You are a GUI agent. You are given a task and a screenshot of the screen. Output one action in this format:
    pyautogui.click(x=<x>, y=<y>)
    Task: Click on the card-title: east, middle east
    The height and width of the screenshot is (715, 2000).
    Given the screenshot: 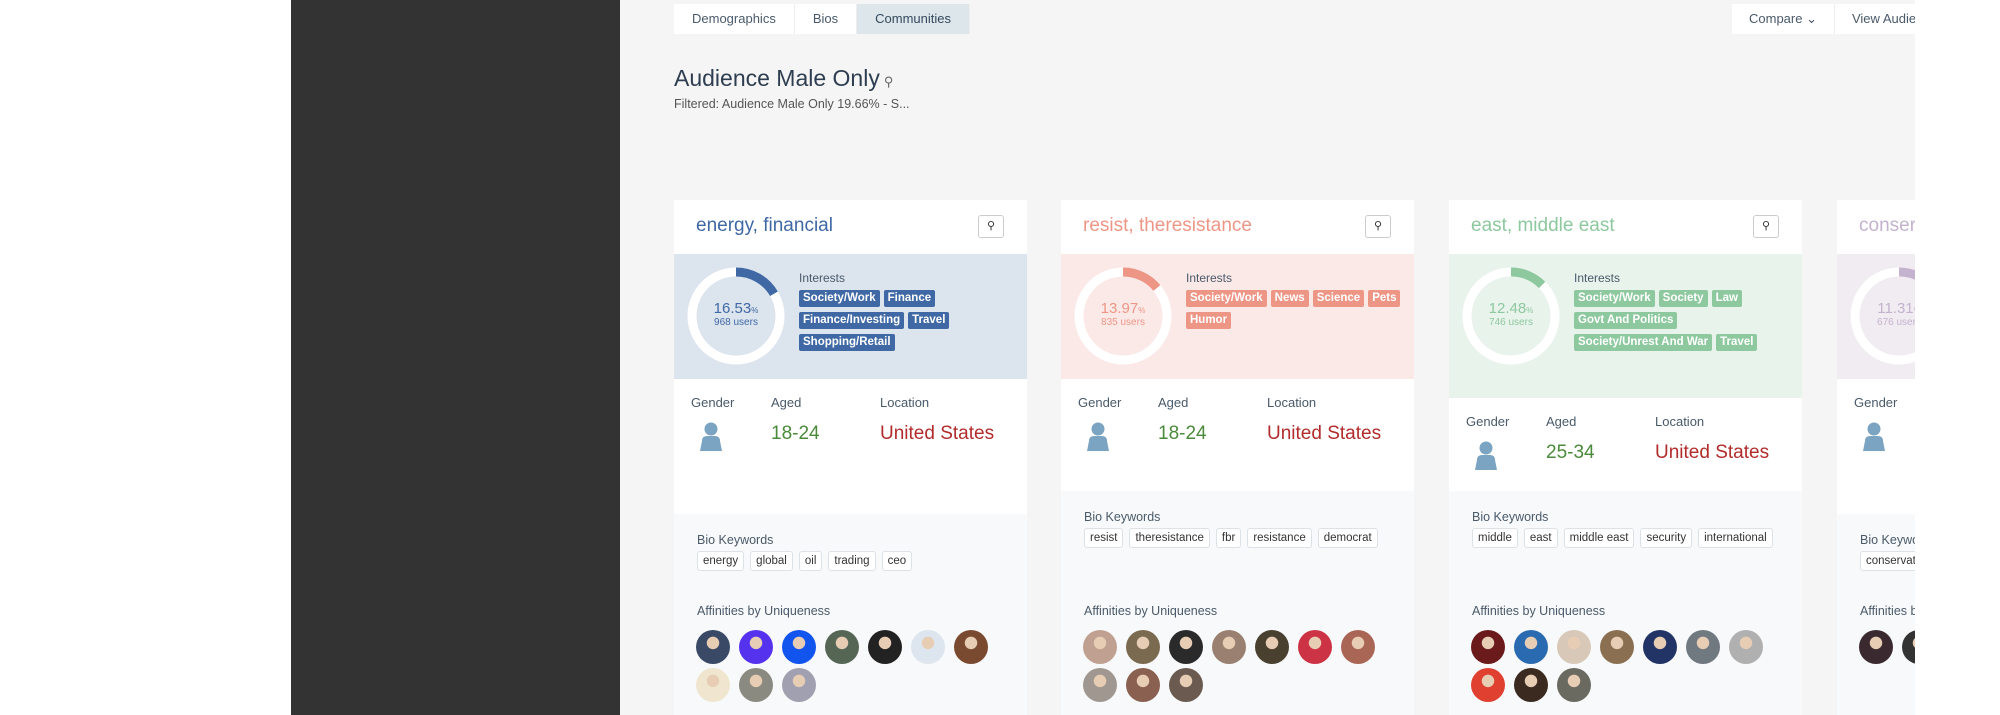 What is the action you would take?
    pyautogui.click(x=1543, y=225)
    